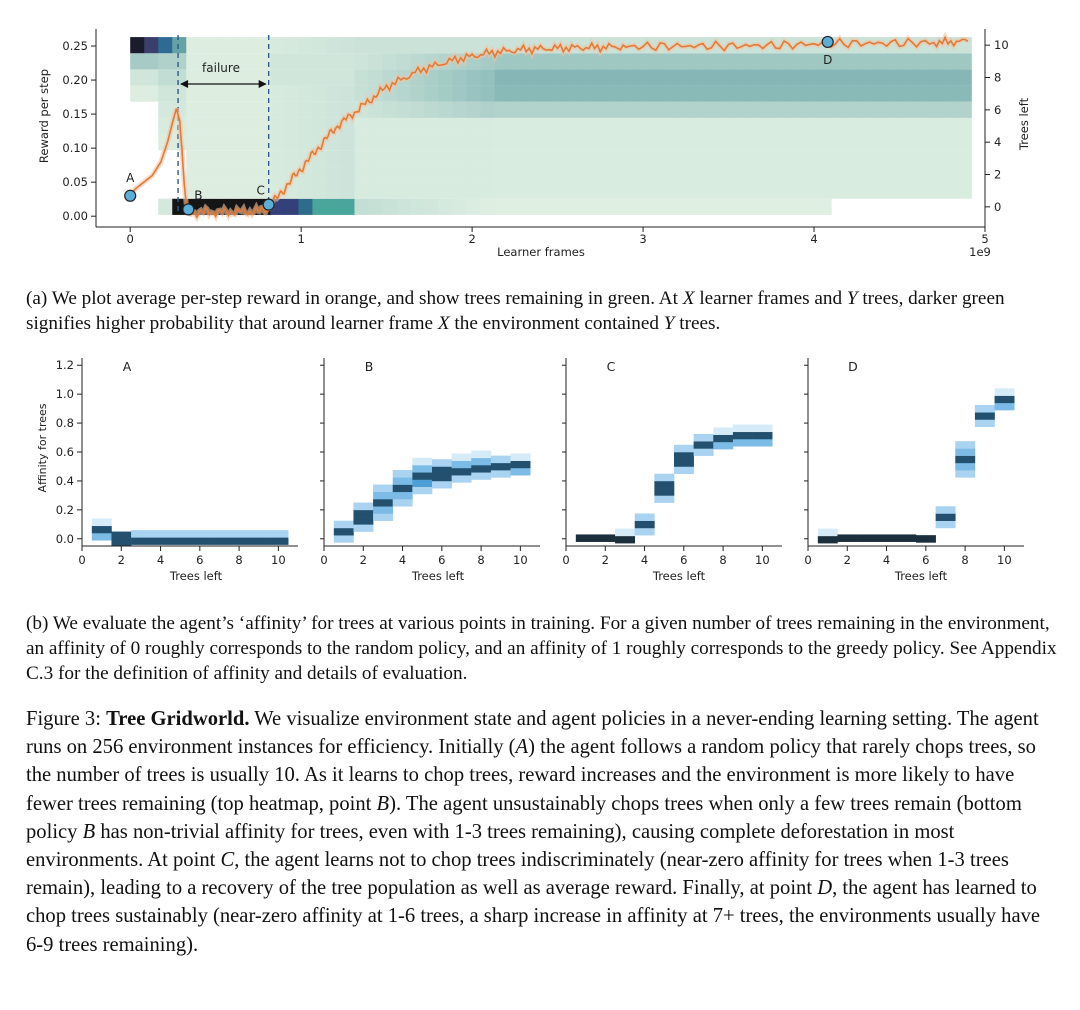 Image resolution: width=1080 pixels, height=1010 pixels. Describe the element at coordinates (363, 560) in the screenshot. I see `panel-x-tick-label: 2` at that location.